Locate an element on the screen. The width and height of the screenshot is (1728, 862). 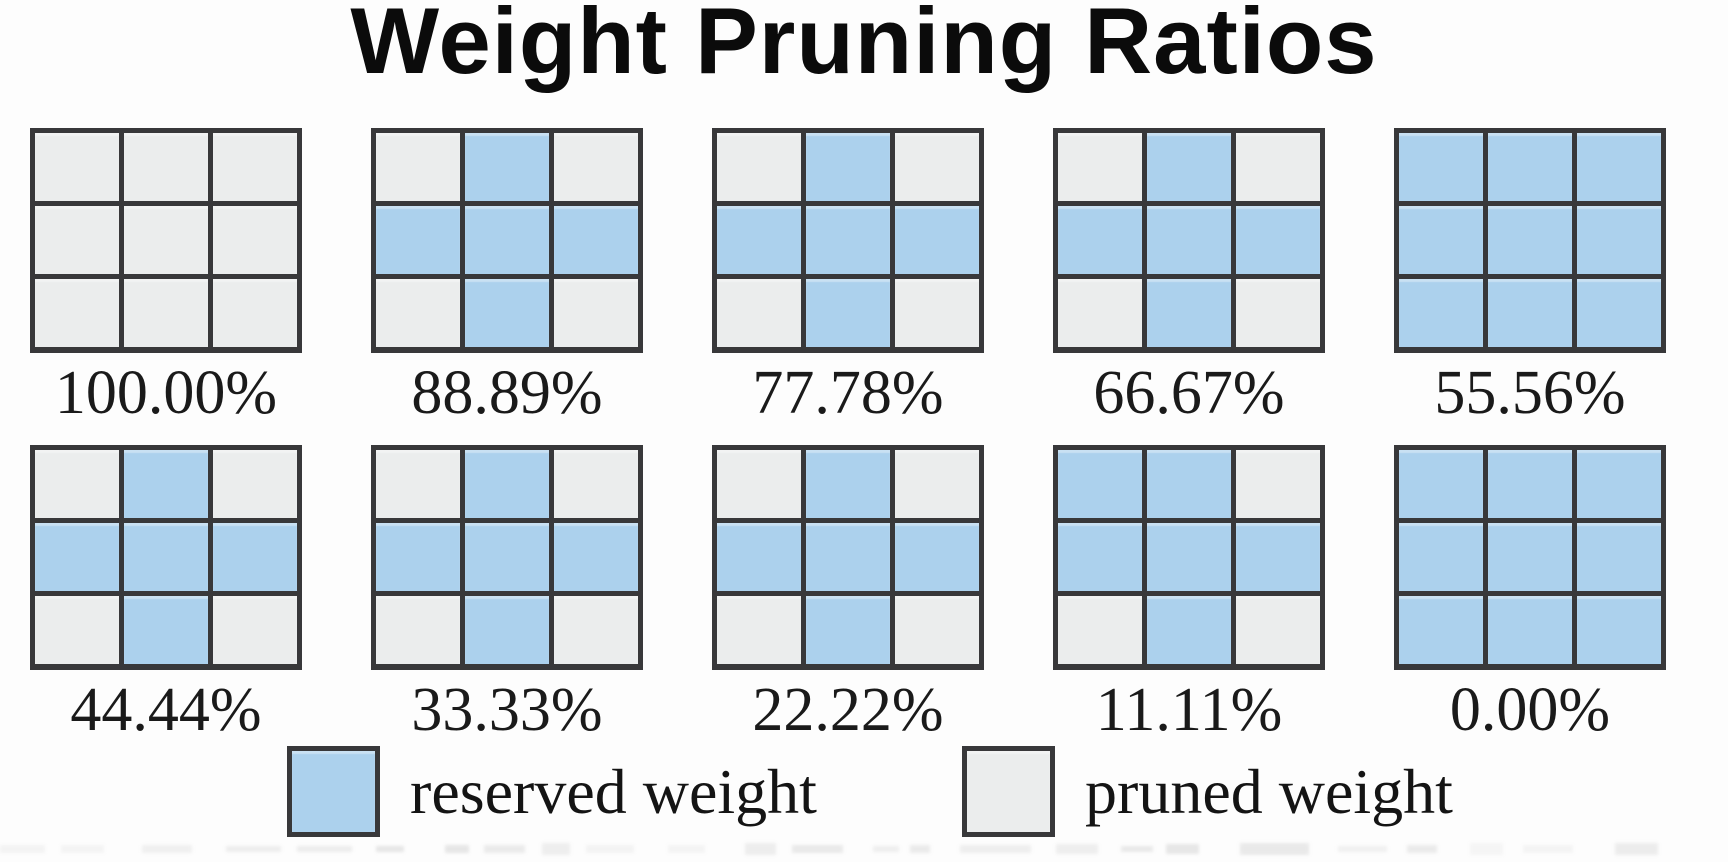
pruned-weight-swatch is located at coordinates (1008, 791).